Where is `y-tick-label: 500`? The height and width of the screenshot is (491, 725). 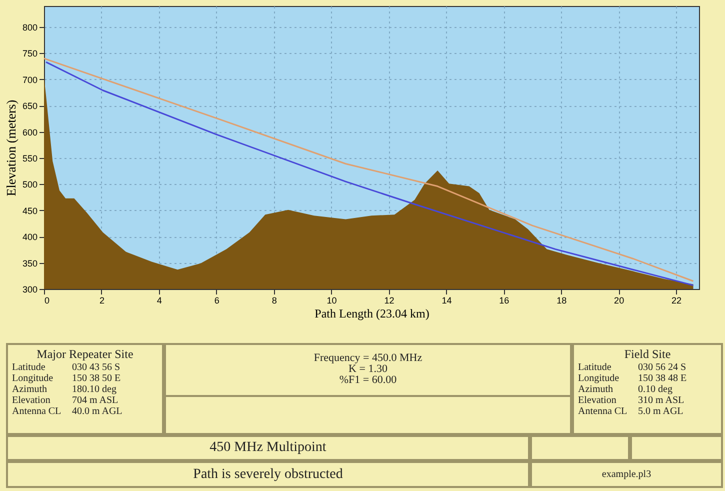 y-tick-label: 500 is located at coordinates (30, 185).